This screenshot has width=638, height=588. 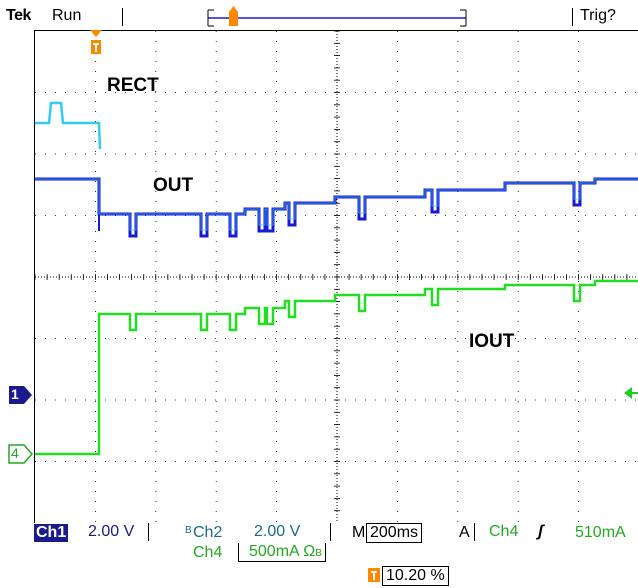 I want to click on iout-trace-label: IOUT, so click(x=491, y=342).